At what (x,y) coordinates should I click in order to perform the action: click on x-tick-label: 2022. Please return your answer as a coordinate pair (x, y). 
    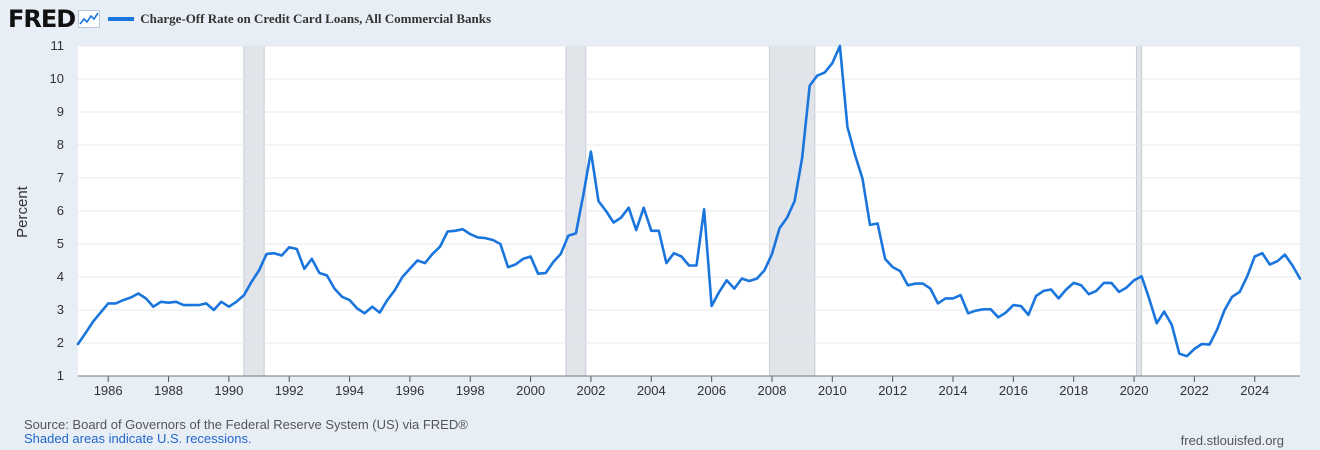
    Looking at the image, I should click on (1194, 390).